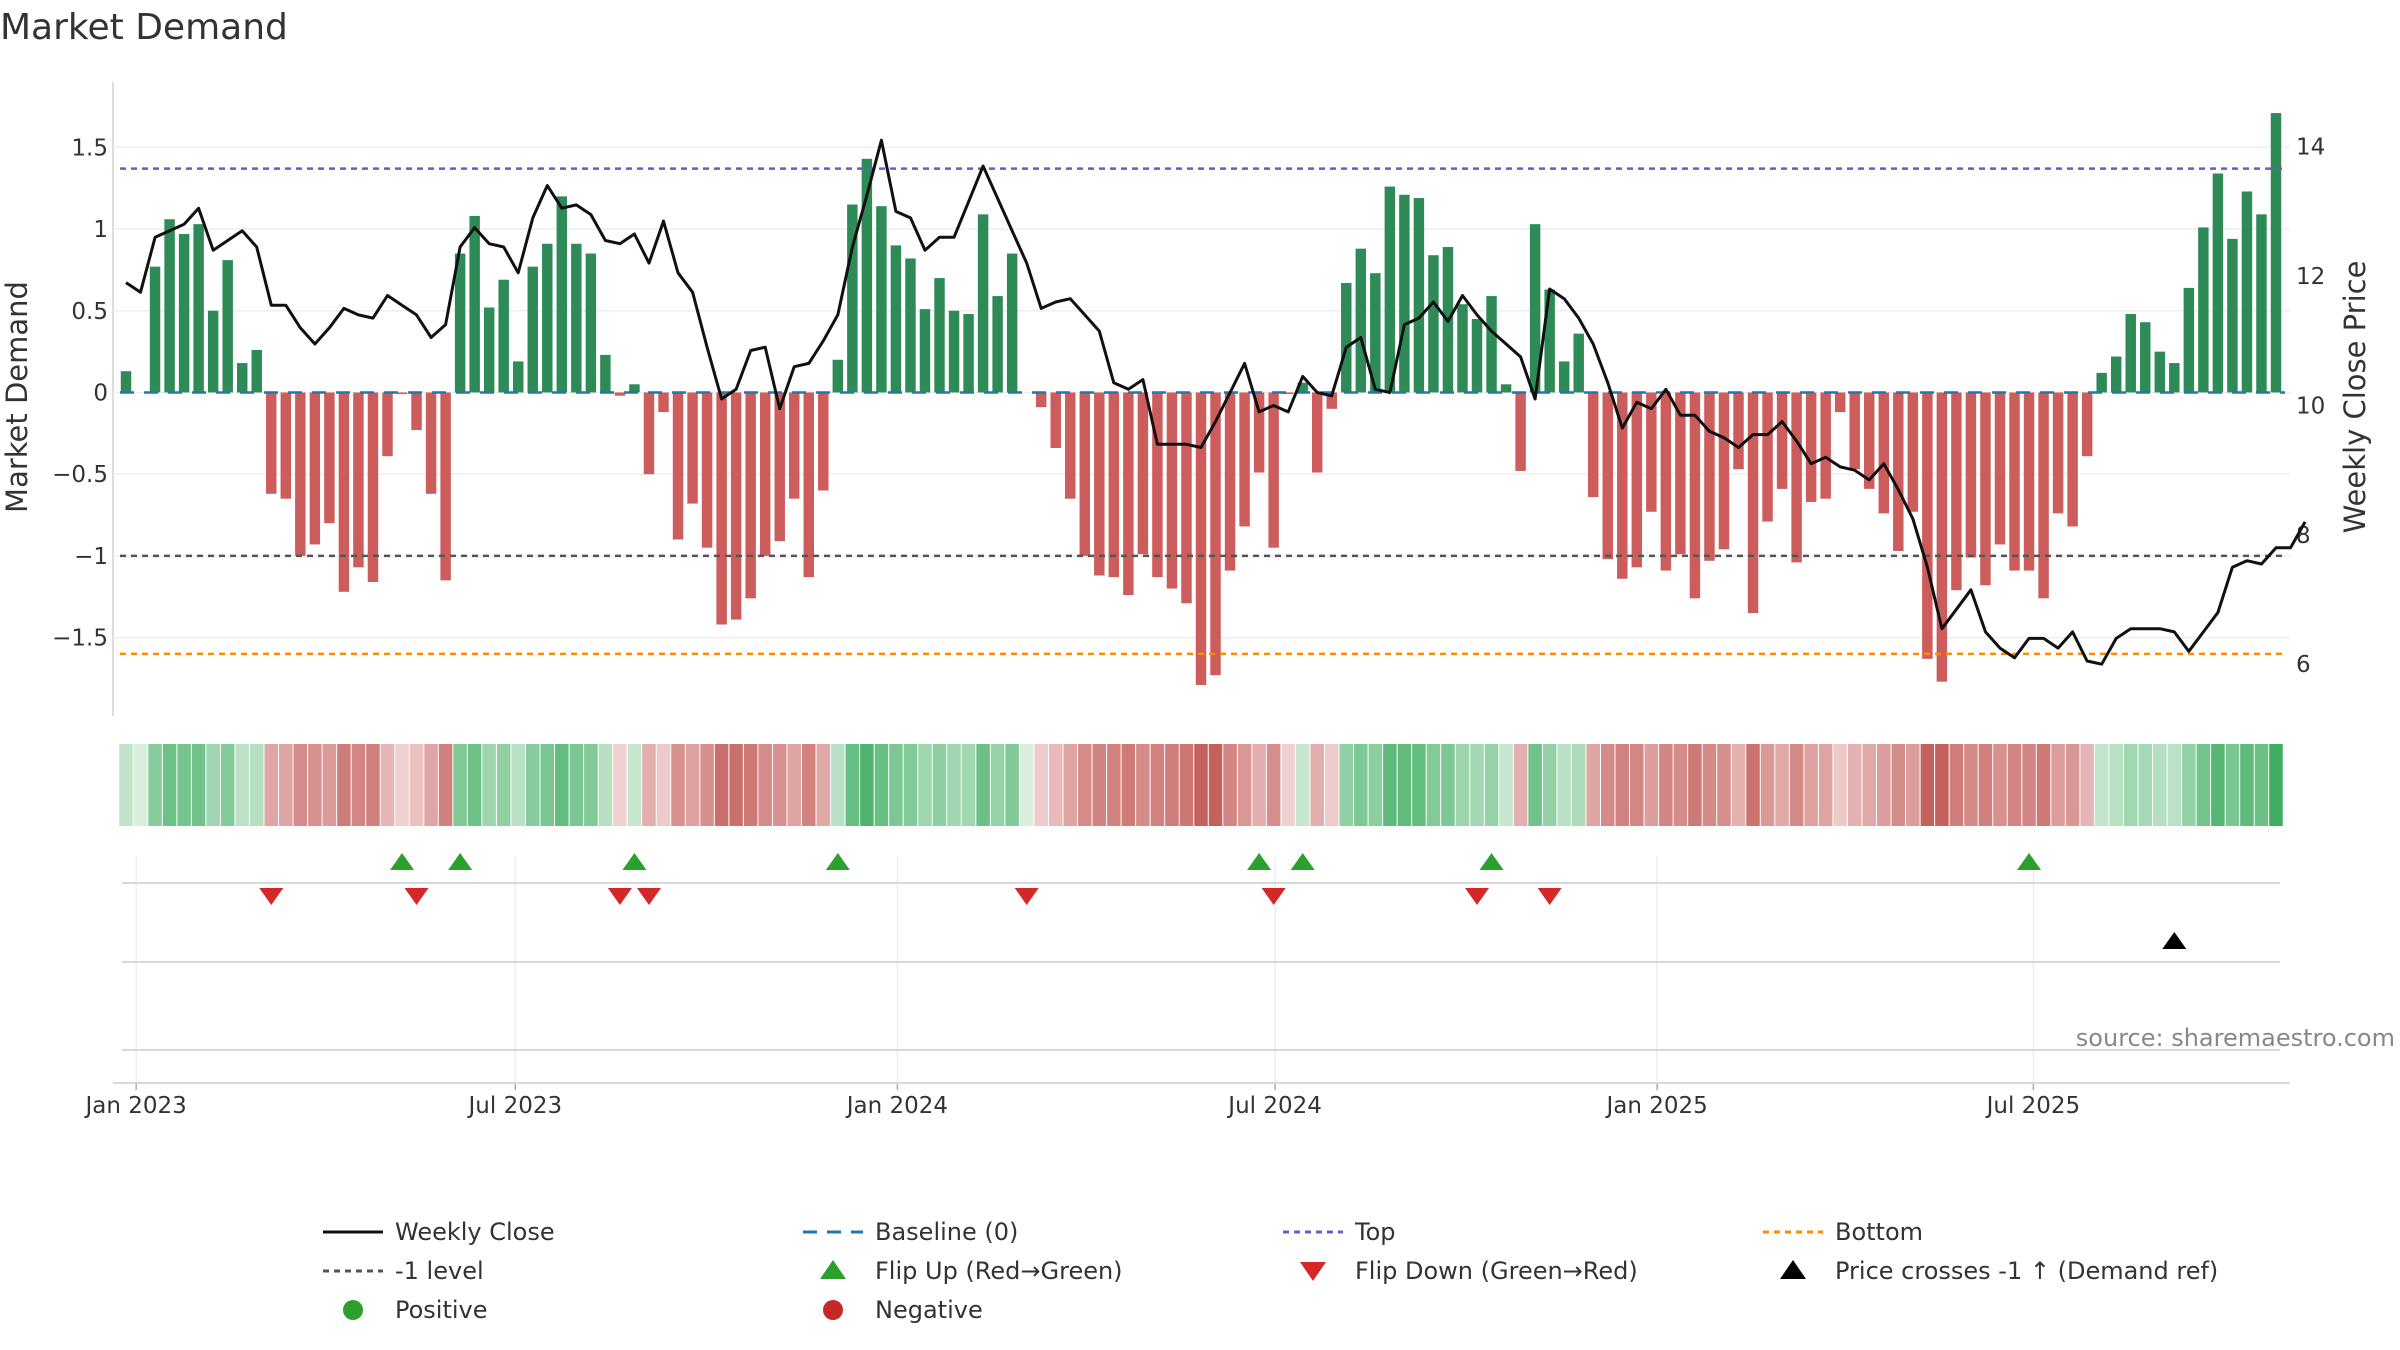 This screenshot has width=2400, height=1350. What do you see at coordinates (2235, 1038) in the screenshot?
I see `source-label: source: sharemaestro.com` at bounding box center [2235, 1038].